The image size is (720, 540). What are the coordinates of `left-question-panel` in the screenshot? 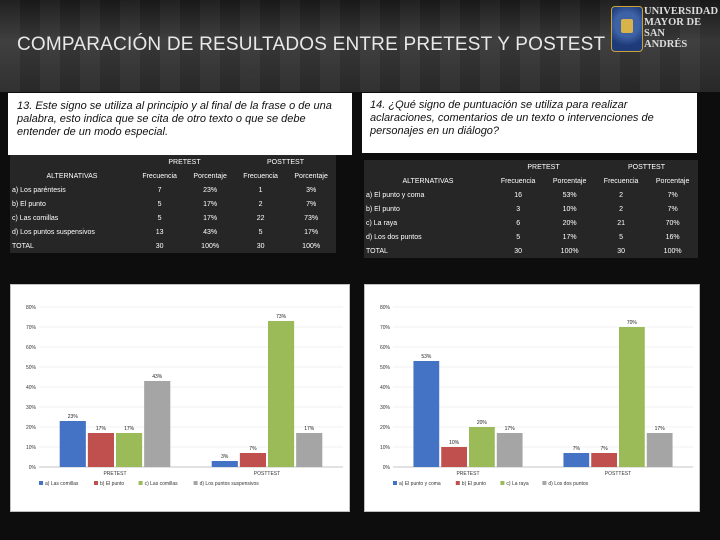 It's located at (180, 124).